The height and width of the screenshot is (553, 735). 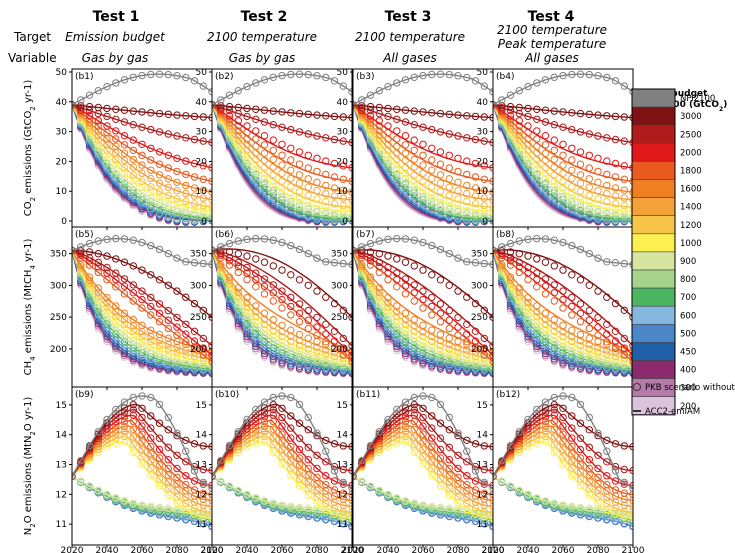 I want to click on x-tick-label: 2060, so click(x=563, y=549).